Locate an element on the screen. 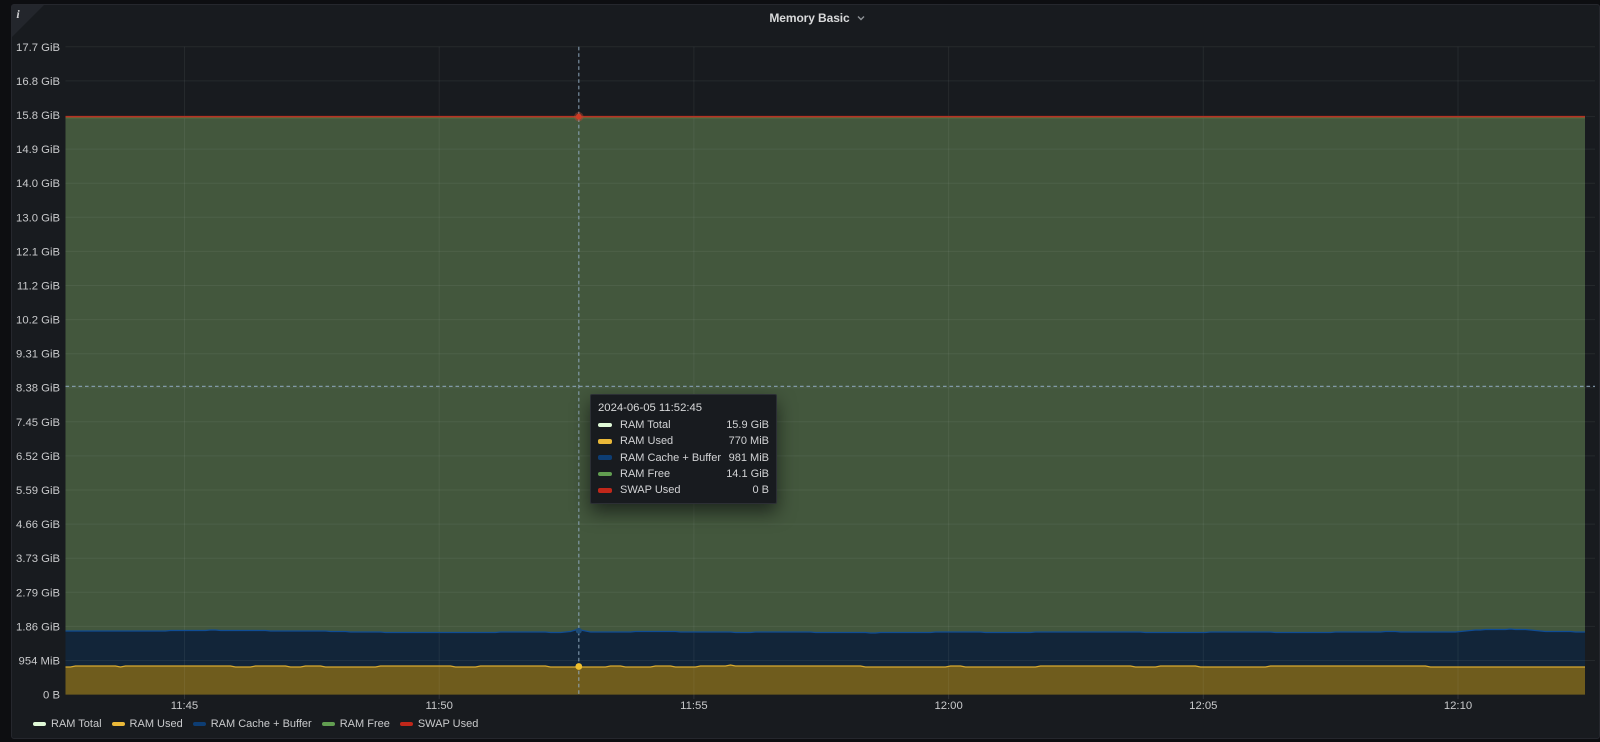 Image resolution: width=1600 pixels, height=742 pixels. svg-text: 8.38 GiB is located at coordinates (38, 389).